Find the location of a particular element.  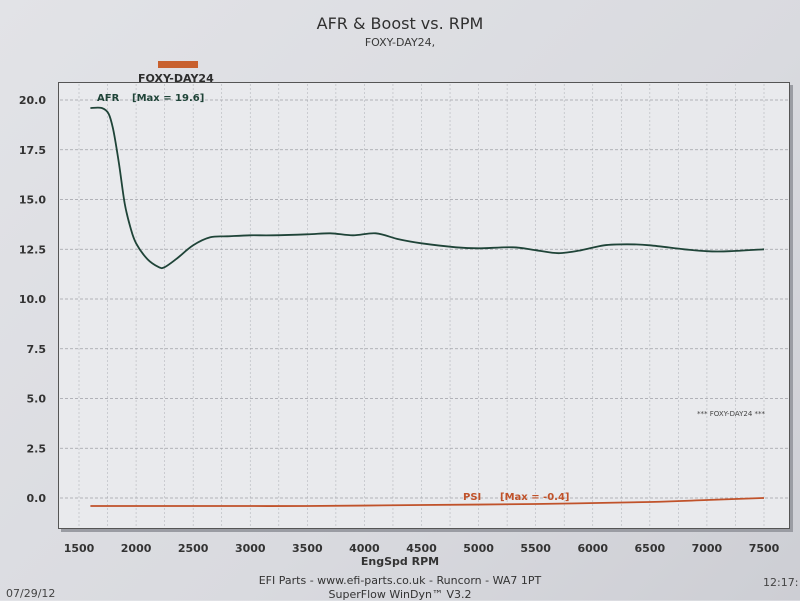

afr-series-label: AFR is located at coordinates (108, 98).